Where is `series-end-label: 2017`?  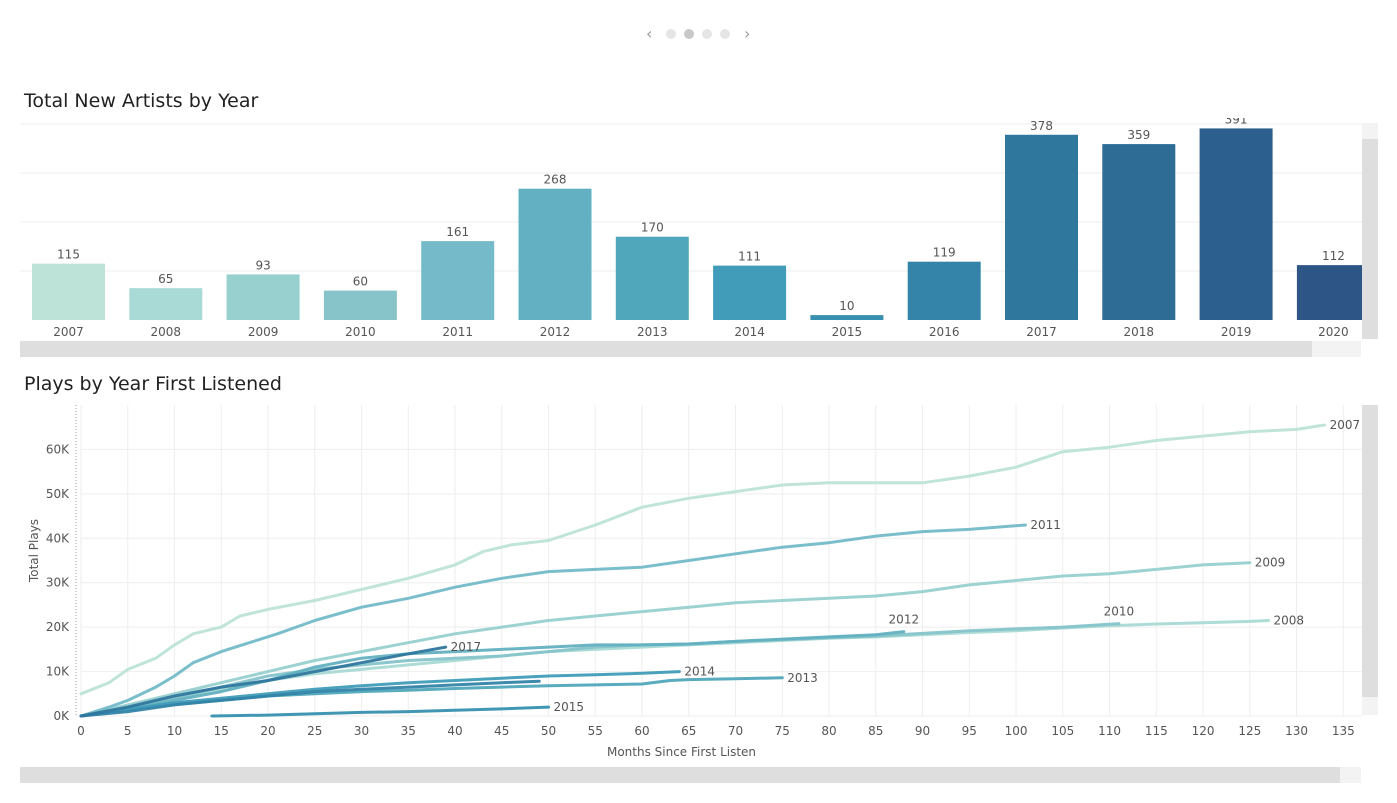 series-end-label: 2017 is located at coordinates (466, 647).